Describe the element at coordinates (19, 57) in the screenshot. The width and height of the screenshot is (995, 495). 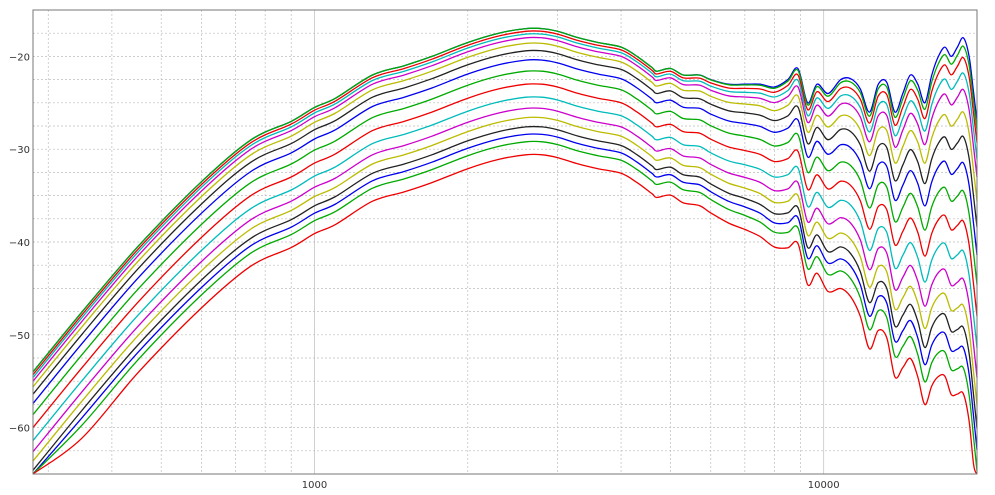
I see `y-tick-label: −20` at that location.